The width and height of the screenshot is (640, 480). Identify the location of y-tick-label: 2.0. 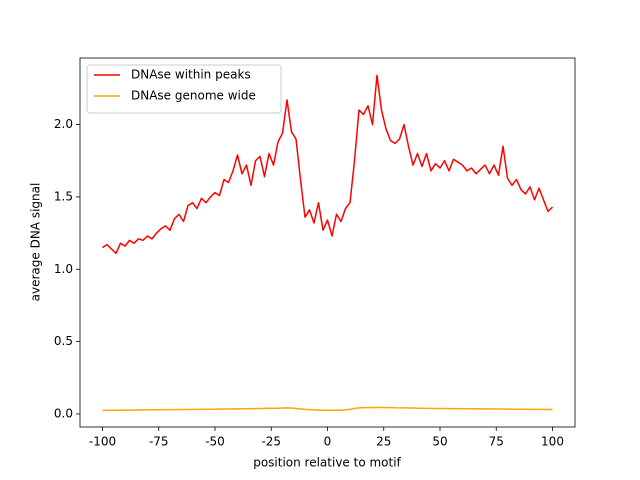
(63, 124).